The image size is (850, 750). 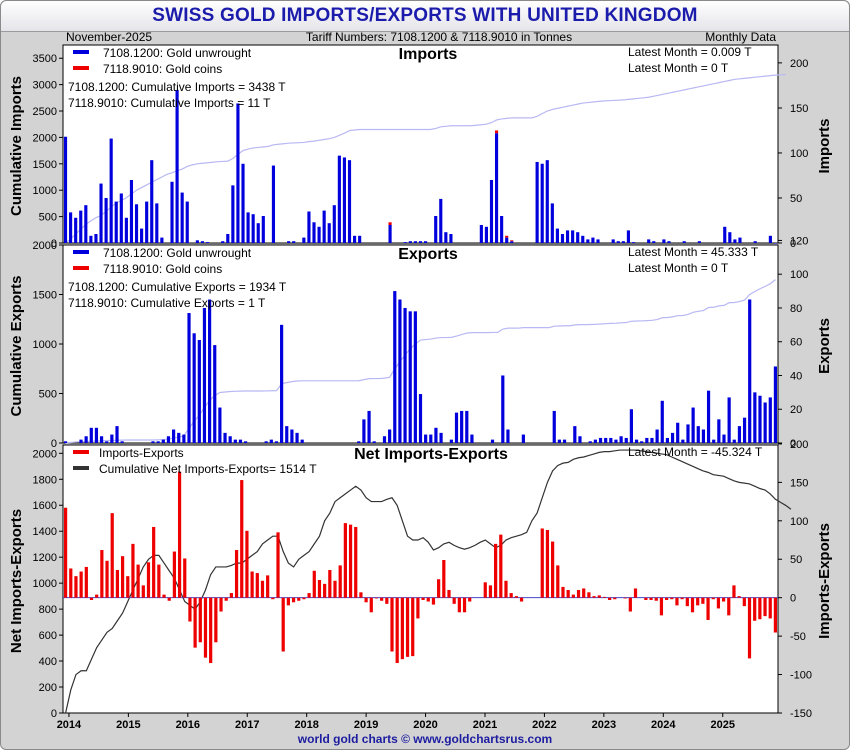 What do you see at coordinates (663, 725) in the screenshot?
I see `x-tick-label: 2024` at bounding box center [663, 725].